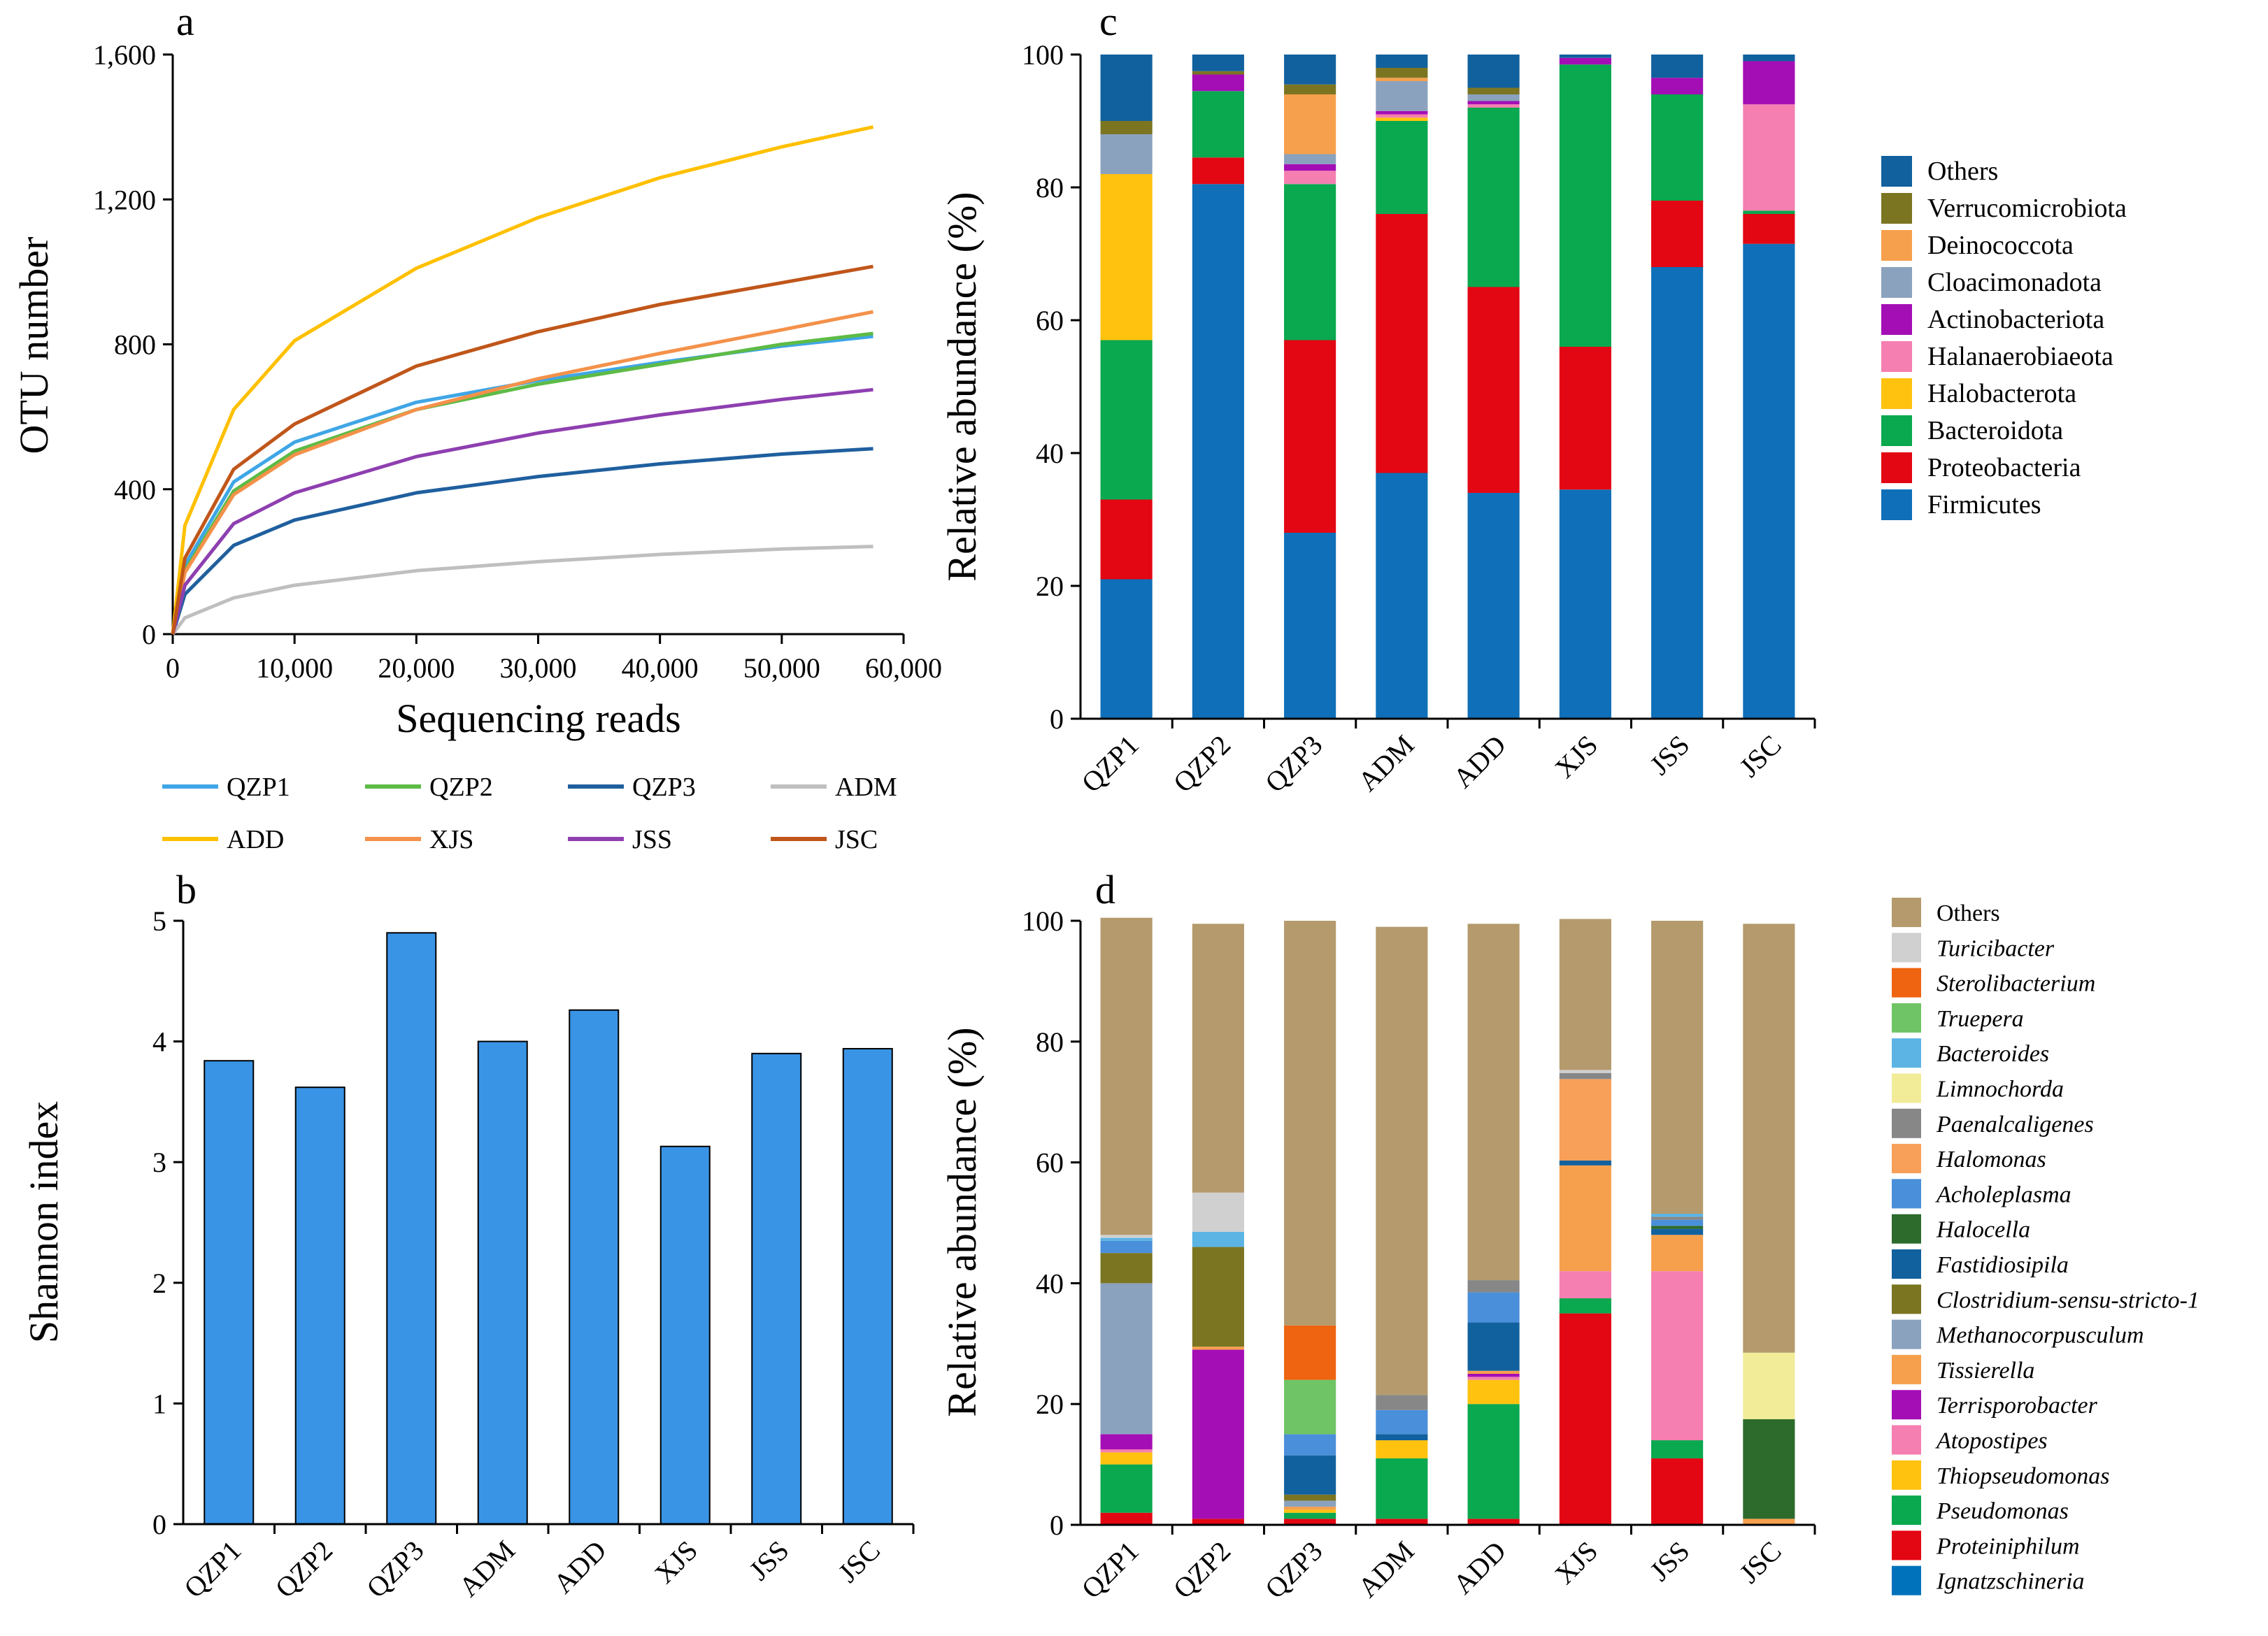  Describe the element at coordinates (1493, 103) in the screenshot. I see `bar-segment-ADD-Actinobacteriota` at that location.